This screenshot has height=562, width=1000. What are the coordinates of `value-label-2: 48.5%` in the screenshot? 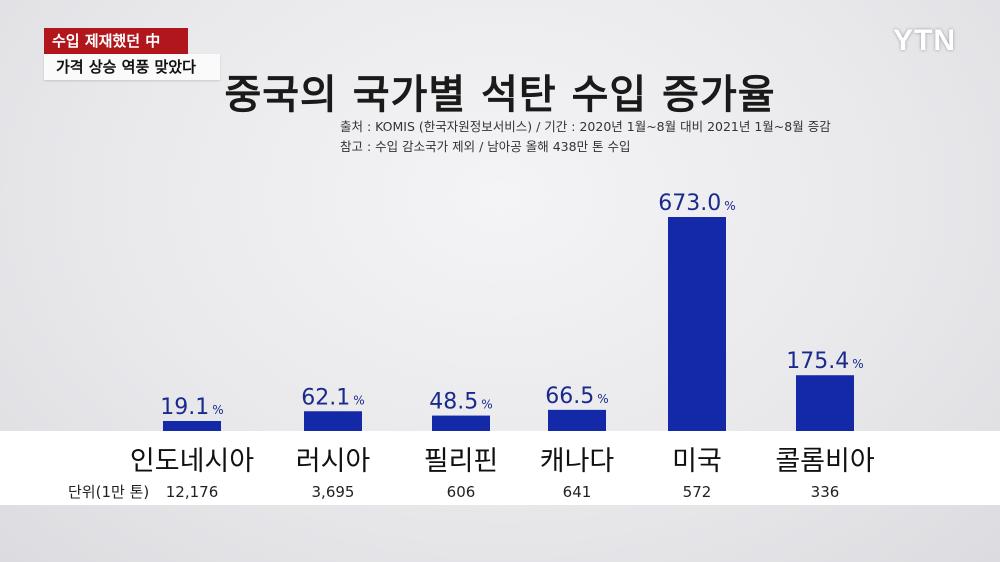 It's located at (460, 402).